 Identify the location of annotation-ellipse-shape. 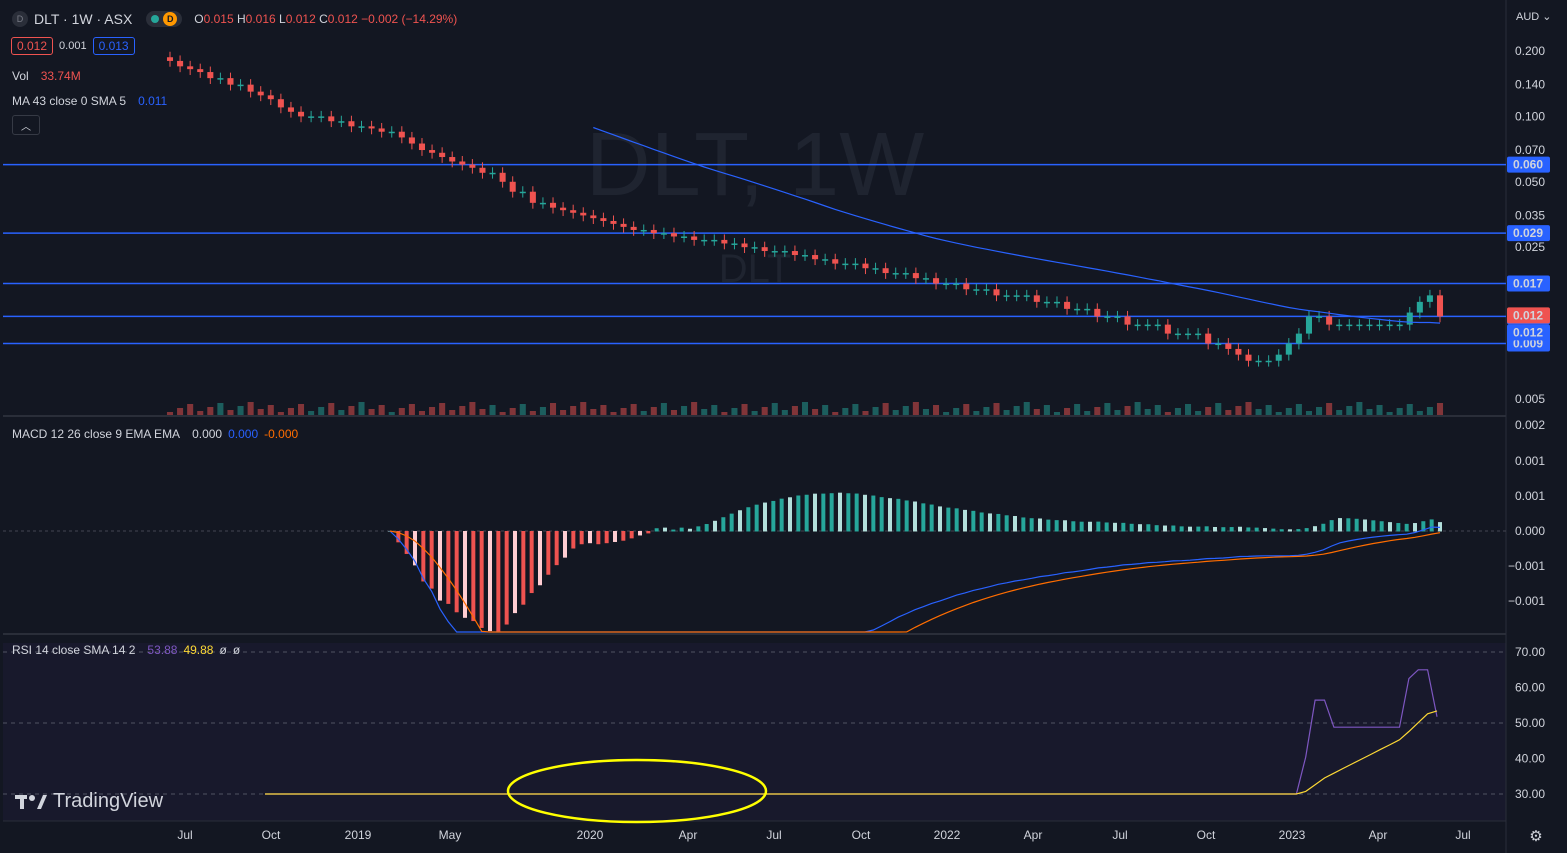
(637, 791).